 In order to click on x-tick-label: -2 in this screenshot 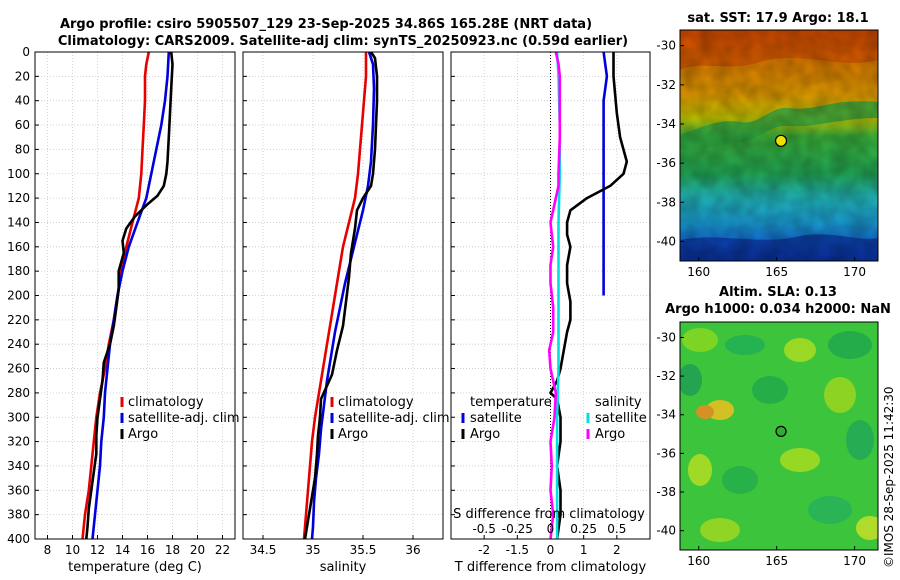, I will do `click(484, 550)`.